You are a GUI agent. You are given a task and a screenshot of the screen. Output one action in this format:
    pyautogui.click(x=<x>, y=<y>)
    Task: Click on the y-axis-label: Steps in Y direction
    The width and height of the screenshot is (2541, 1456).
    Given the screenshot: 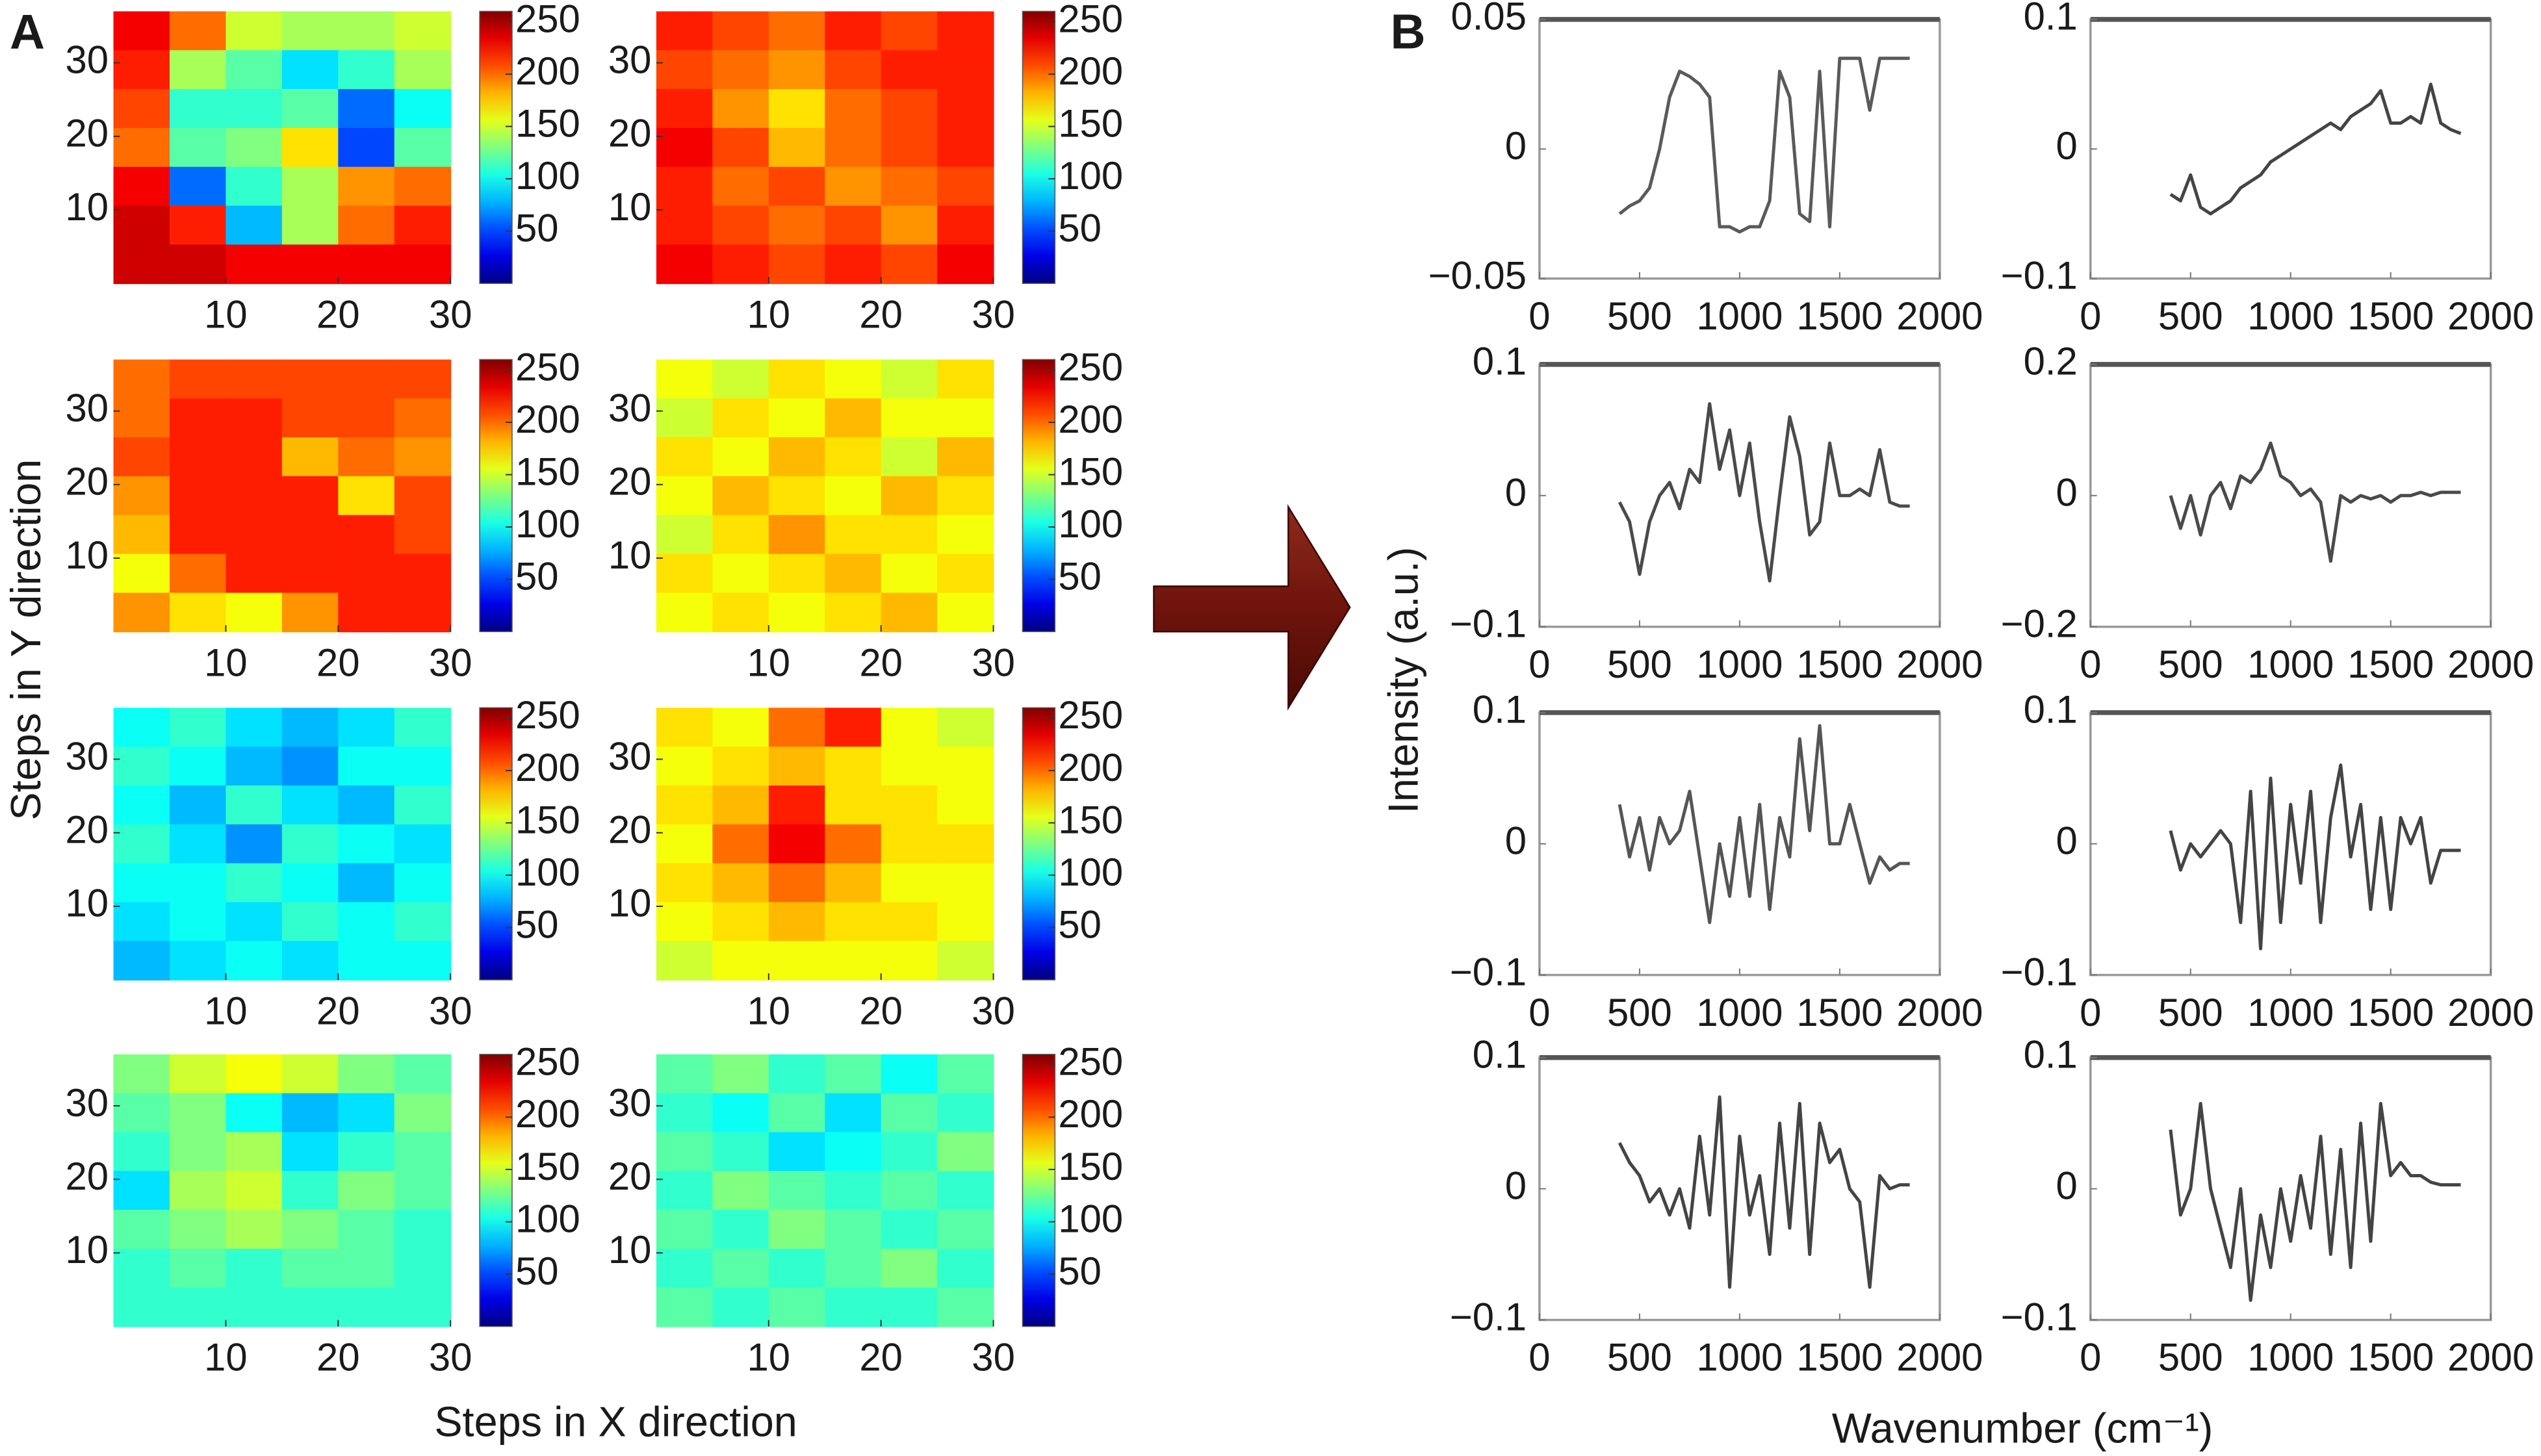 What is the action you would take?
    pyautogui.click(x=25, y=640)
    